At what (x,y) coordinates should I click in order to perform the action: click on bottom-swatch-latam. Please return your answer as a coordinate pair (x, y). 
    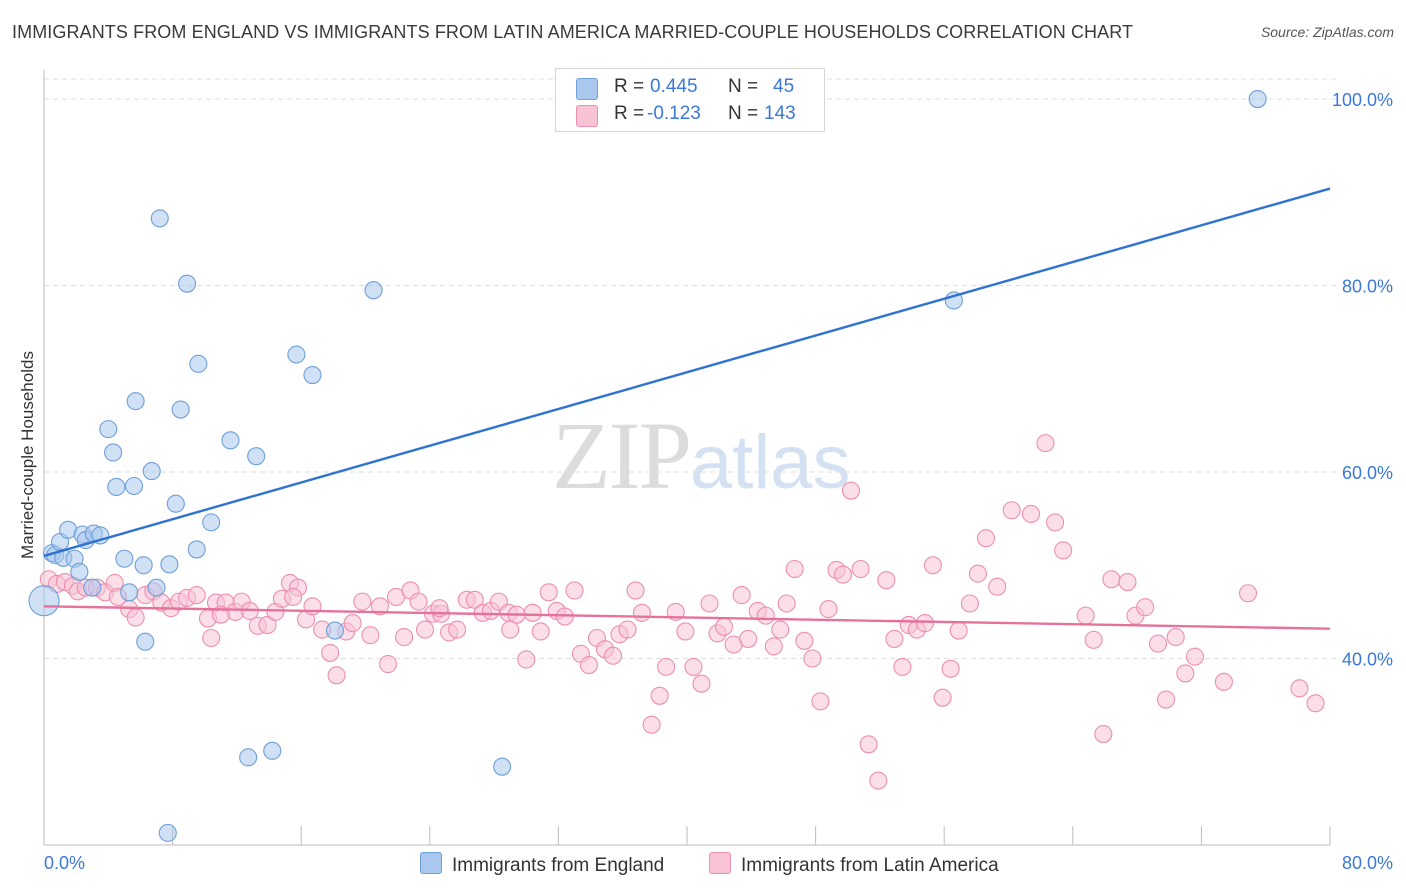
    Looking at the image, I should click on (720, 863).